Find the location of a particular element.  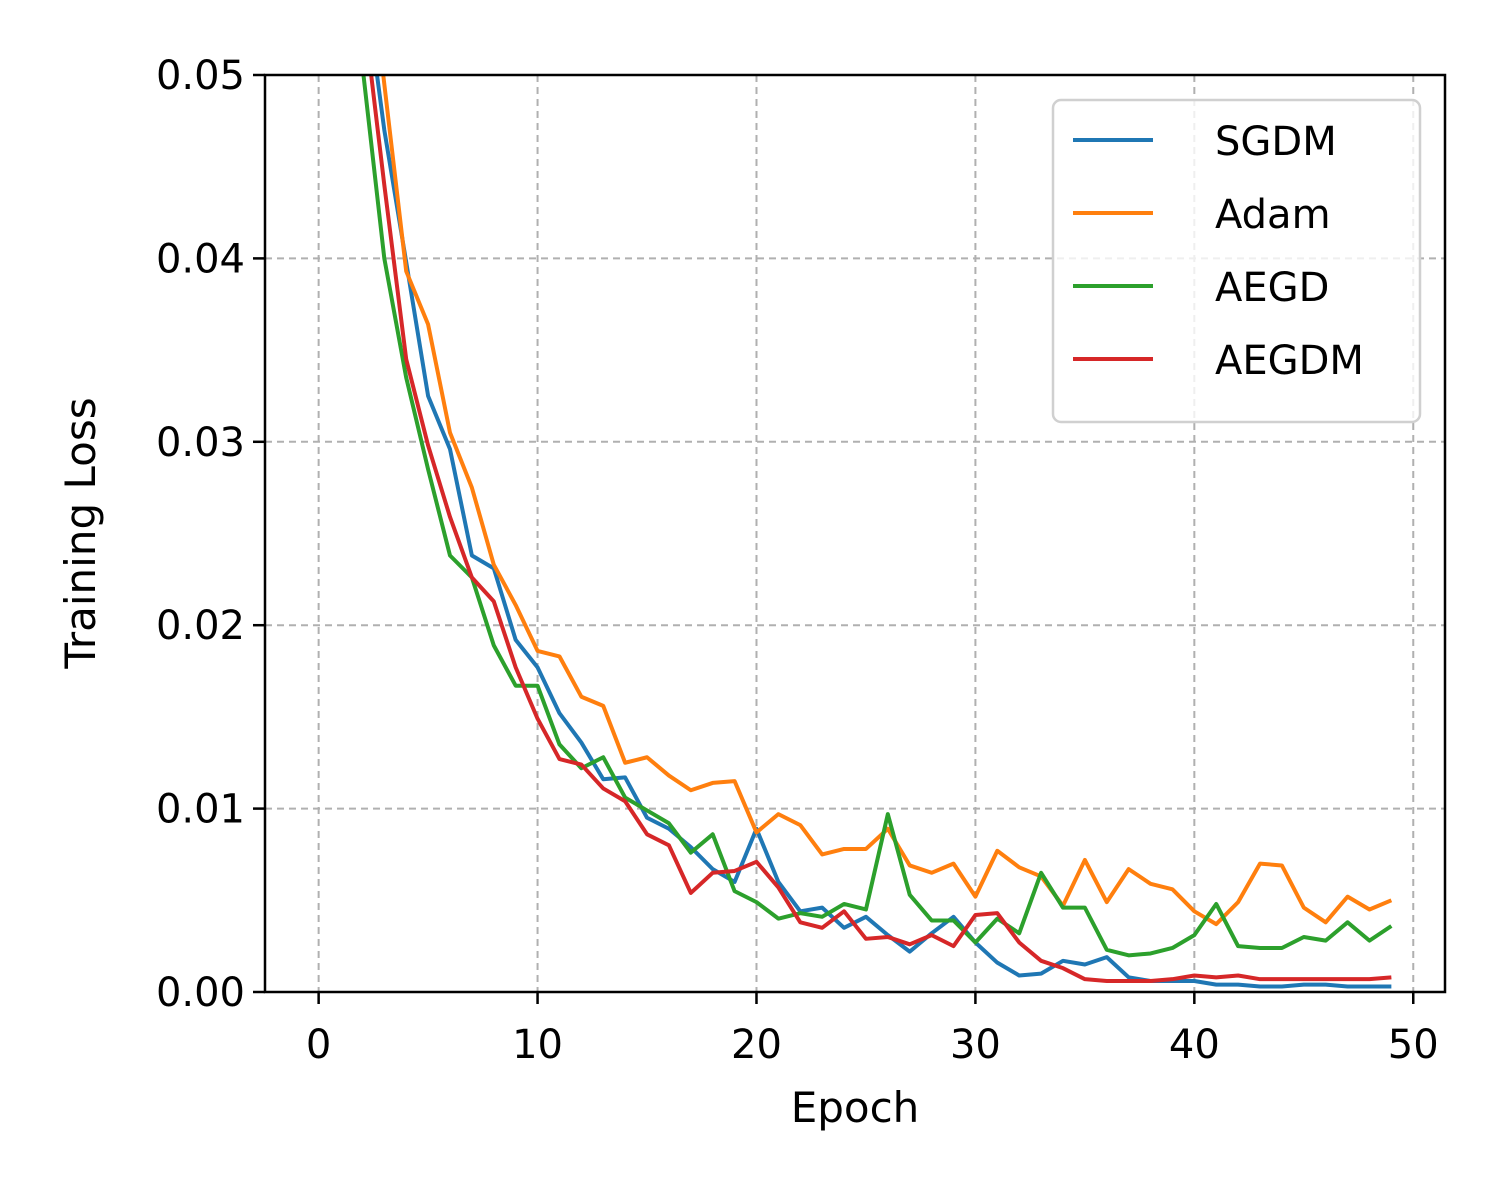

legend-label: SGDM is located at coordinates (1276, 142).